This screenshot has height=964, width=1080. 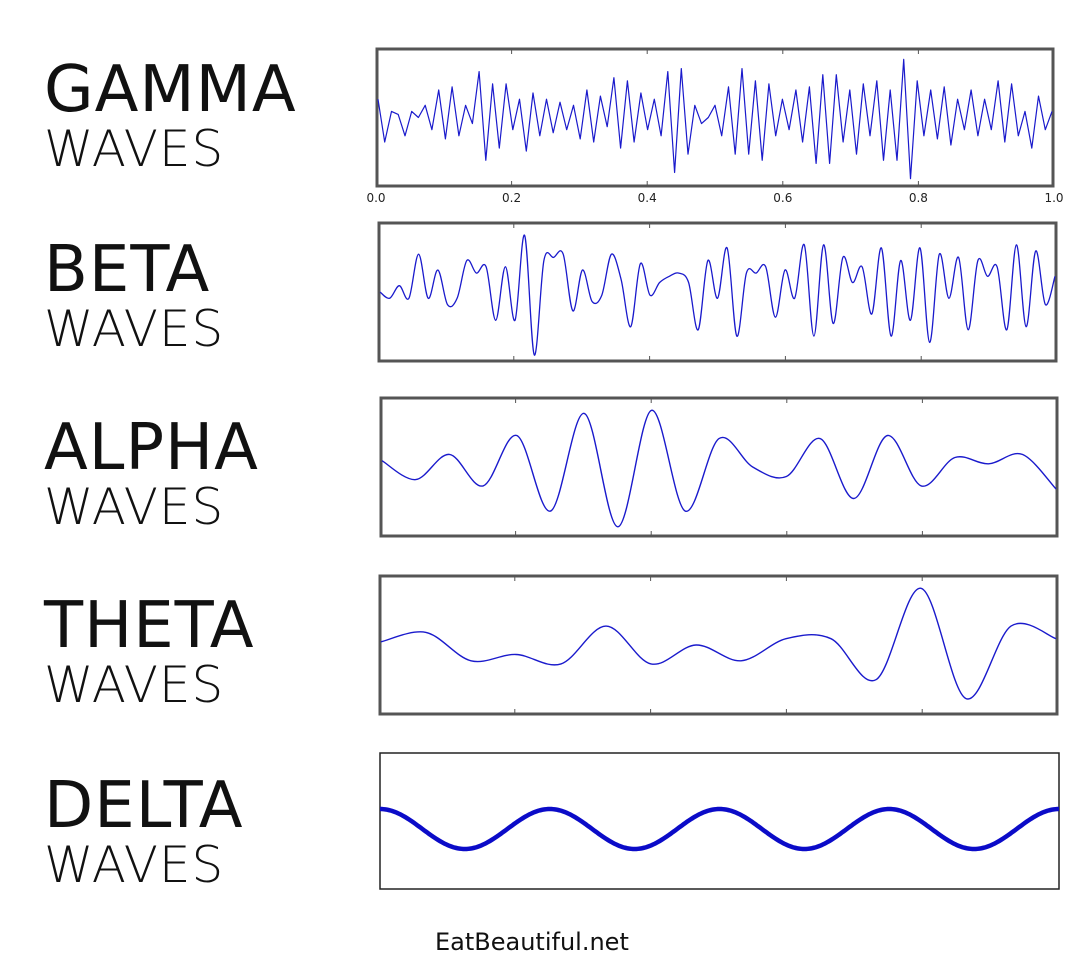 I want to click on x-tick-label: 0.4, so click(x=647, y=198).